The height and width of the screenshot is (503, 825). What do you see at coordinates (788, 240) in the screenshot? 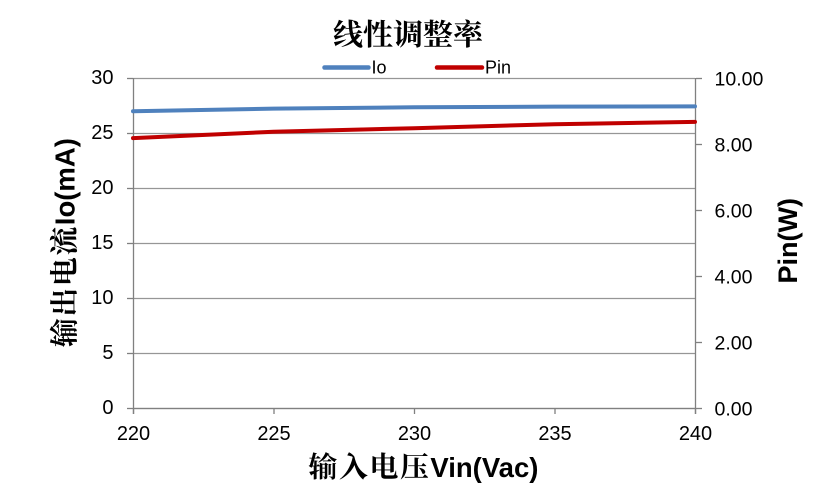
I see `svg-text: Pin(W)` at bounding box center [788, 240].